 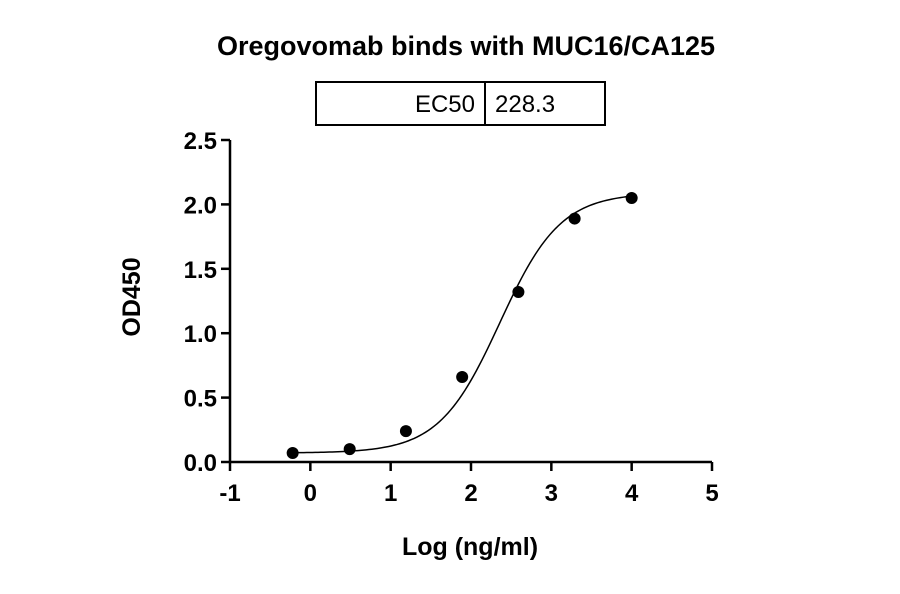 I want to click on x-tick-label: 4, so click(x=632, y=493).